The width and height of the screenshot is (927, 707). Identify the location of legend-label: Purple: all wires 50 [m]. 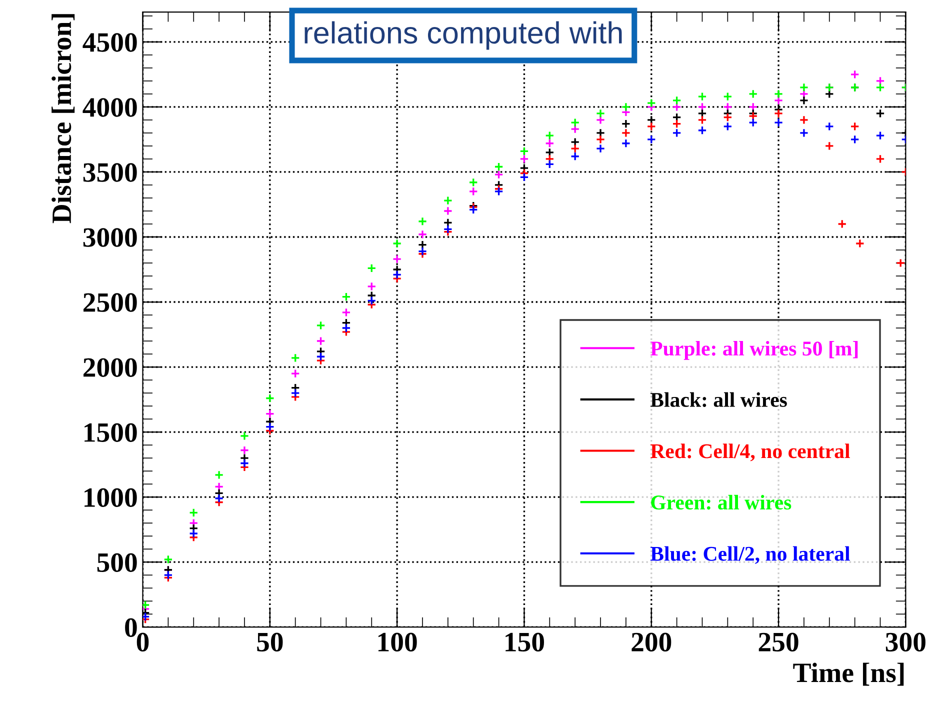
(754, 350).